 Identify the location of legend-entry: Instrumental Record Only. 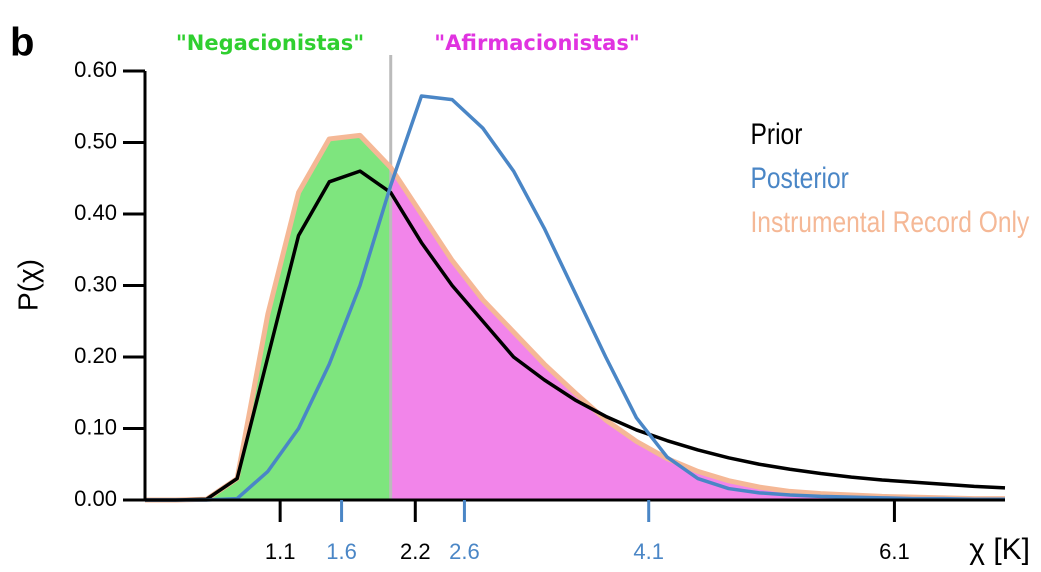
(889, 222).